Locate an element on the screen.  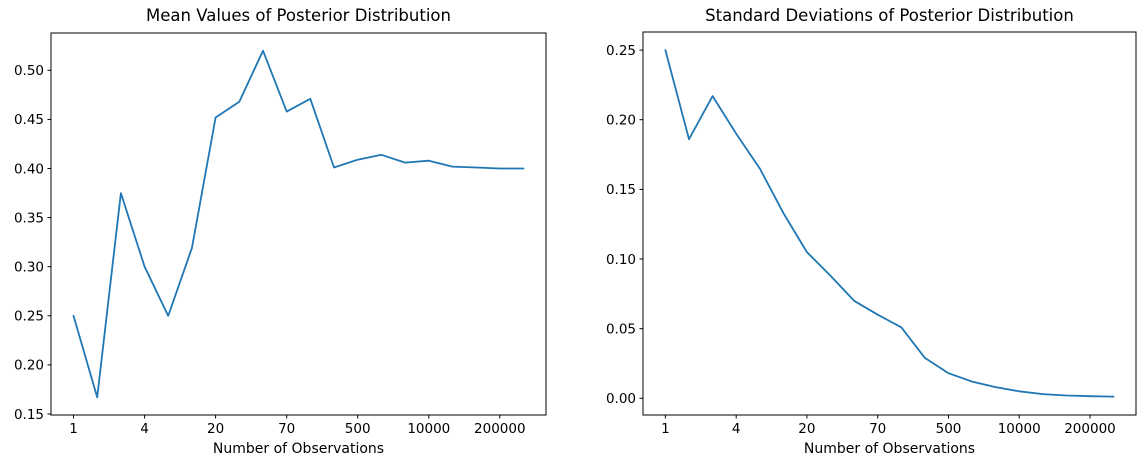
y-tick-label: 0.45 is located at coordinates (29, 120).